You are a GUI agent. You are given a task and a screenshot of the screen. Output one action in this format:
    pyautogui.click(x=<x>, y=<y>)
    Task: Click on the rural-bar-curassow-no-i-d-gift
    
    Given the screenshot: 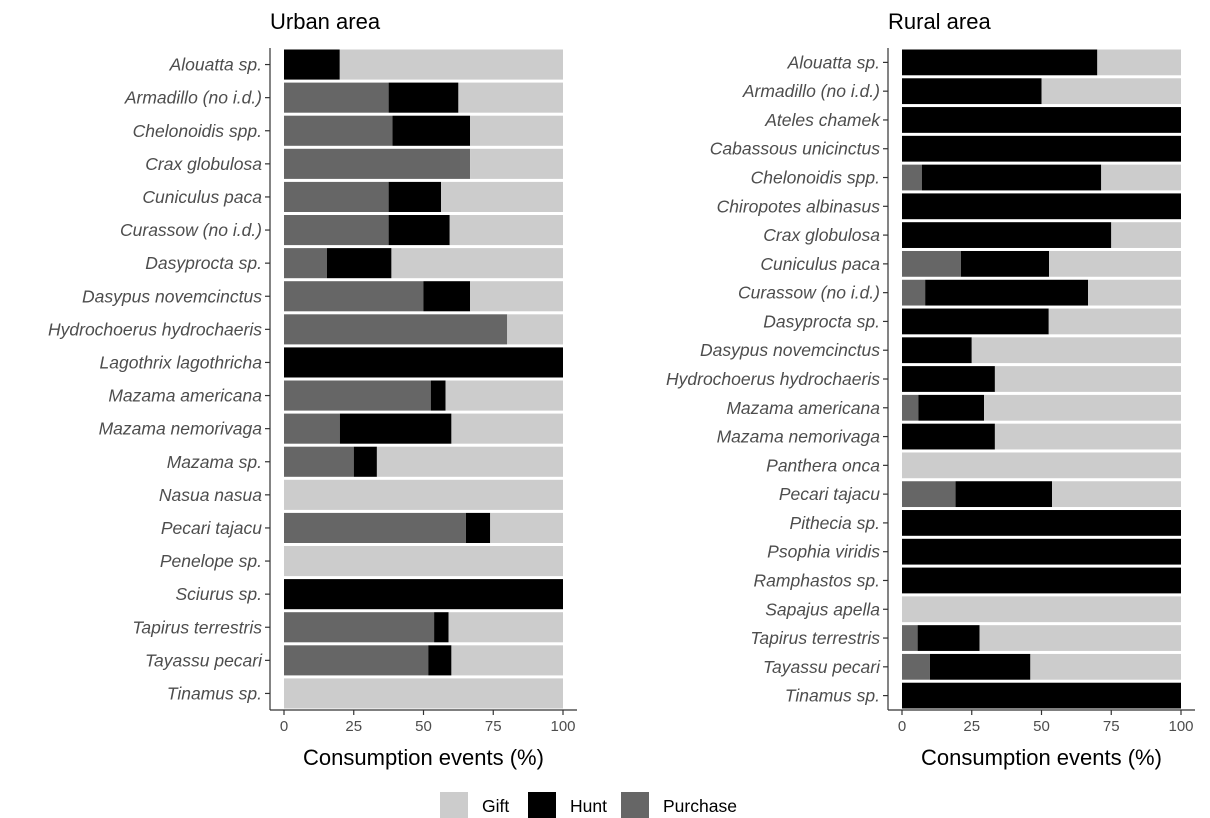 What is the action you would take?
    pyautogui.click(x=1134, y=292)
    